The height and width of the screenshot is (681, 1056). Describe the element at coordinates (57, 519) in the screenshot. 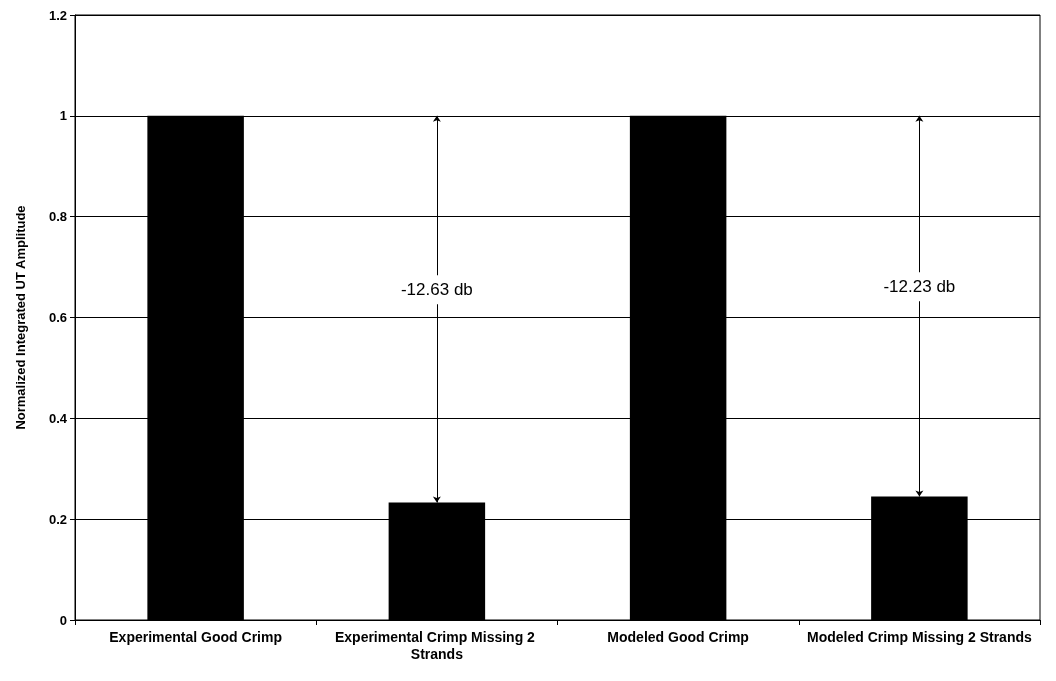

I see `y-tick-label: 0.2` at that location.